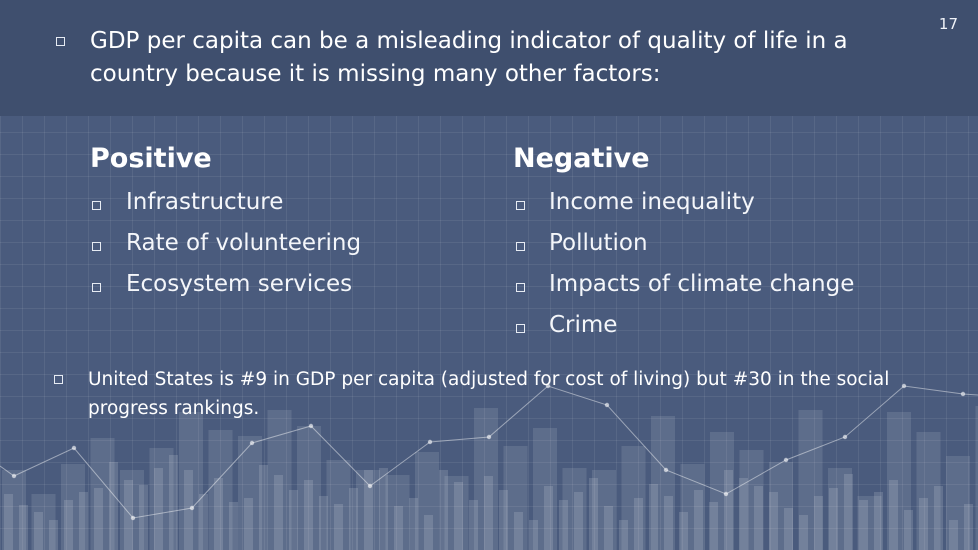 Image resolution: width=978 pixels, height=550 pixels. What do you see at coordinates (598, 243) in the screenshot?
I see `list-item: Pollution` at bounding box center [598, 243].